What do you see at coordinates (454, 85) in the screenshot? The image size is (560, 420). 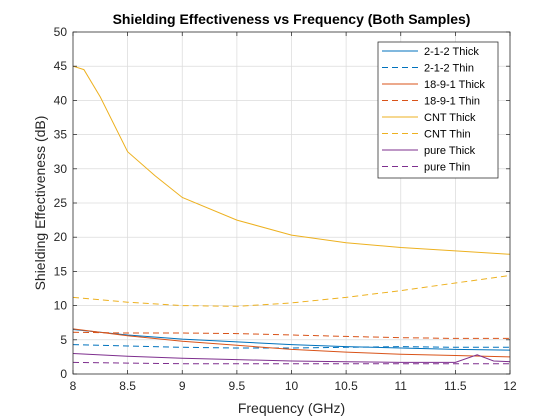 I see `legend-label: 18-9-1 Thick` at bounding box center [454, 85].